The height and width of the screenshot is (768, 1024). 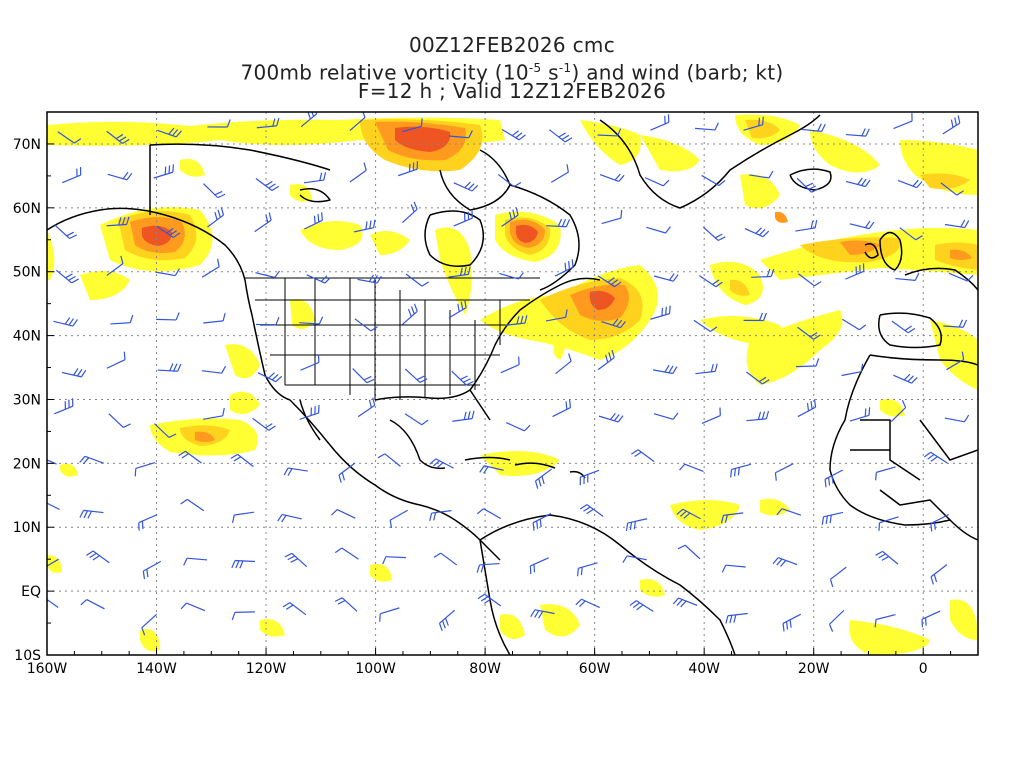 What do you see at coordinates (266, 669) in the screenshot?
I see `lon-label: 120W` at bounding box center [266, 669].